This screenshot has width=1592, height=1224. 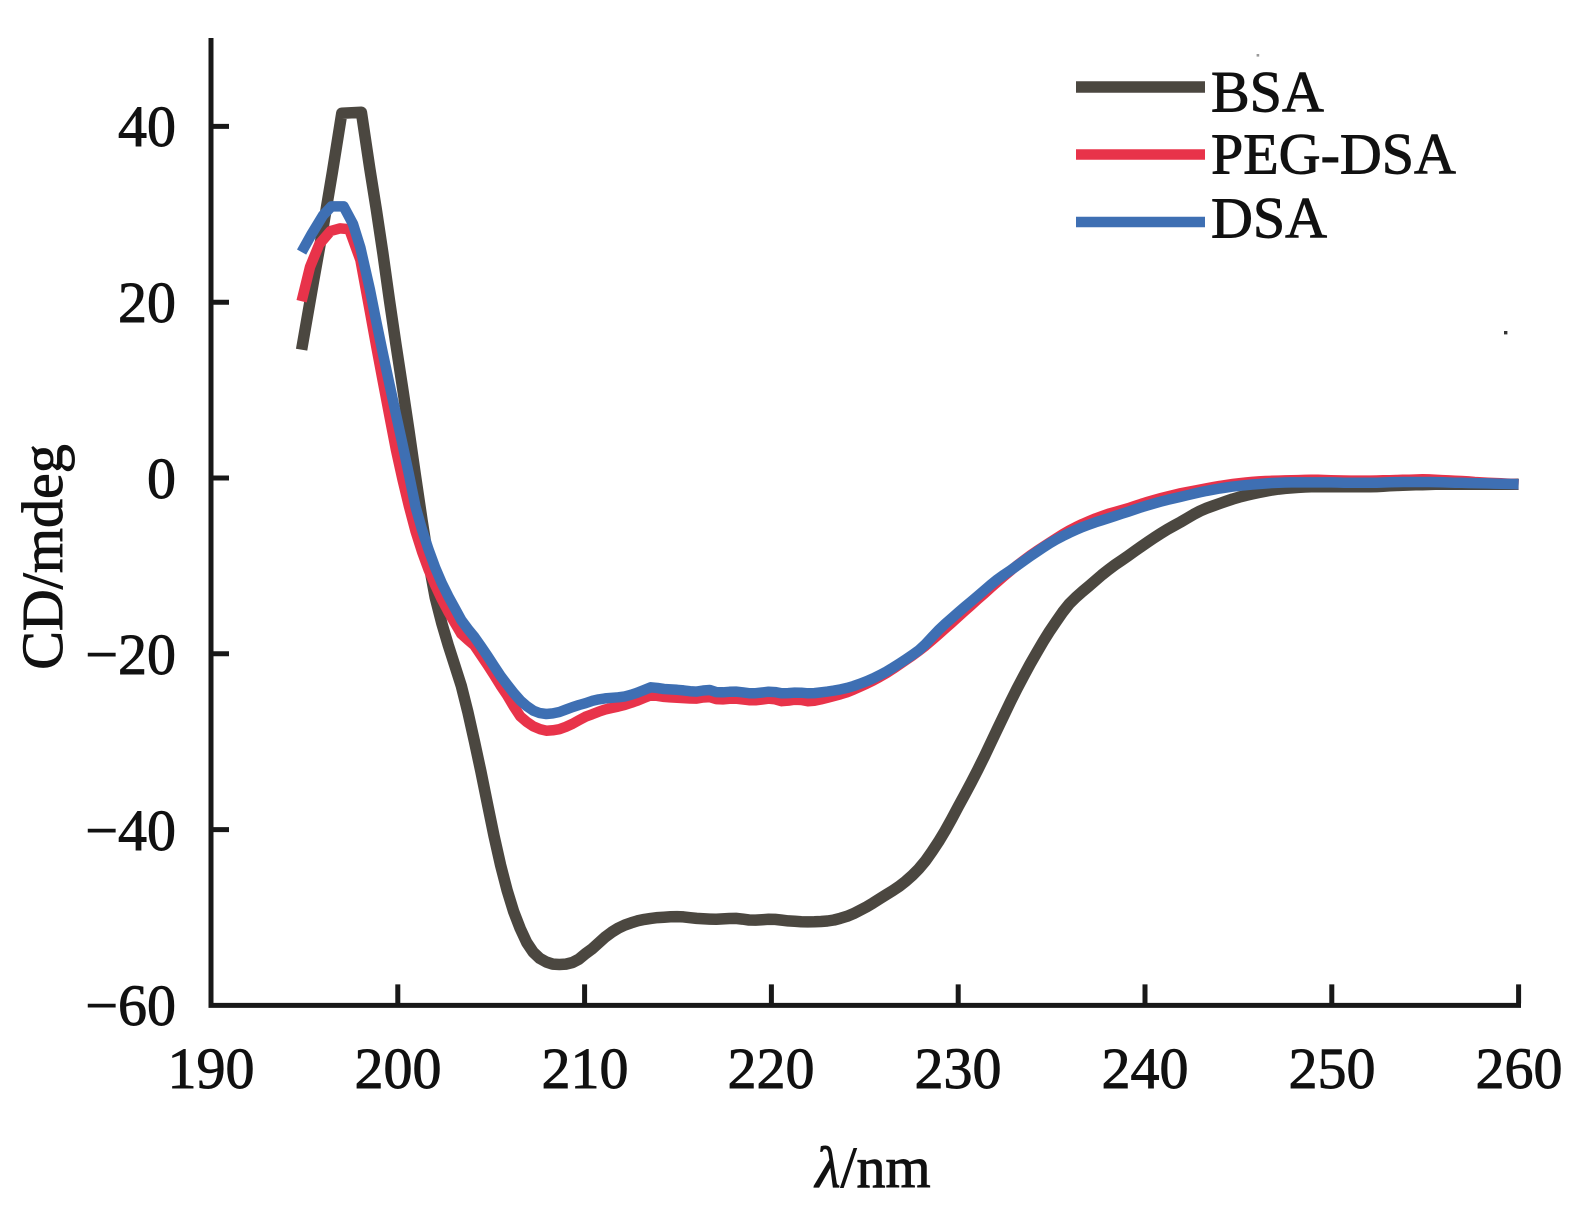 I want to click on svg-text: 230, so click(x=958, y=1068).